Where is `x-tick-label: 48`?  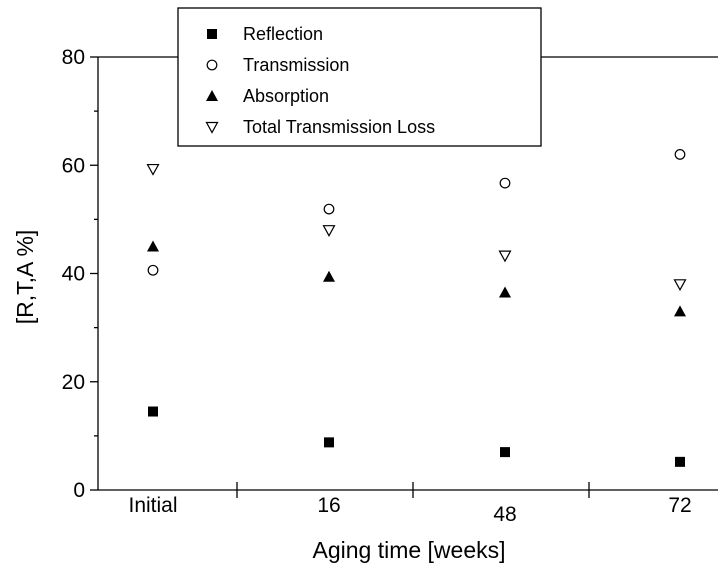
x-tick-label: 48 is located at coordinates (504, 514).